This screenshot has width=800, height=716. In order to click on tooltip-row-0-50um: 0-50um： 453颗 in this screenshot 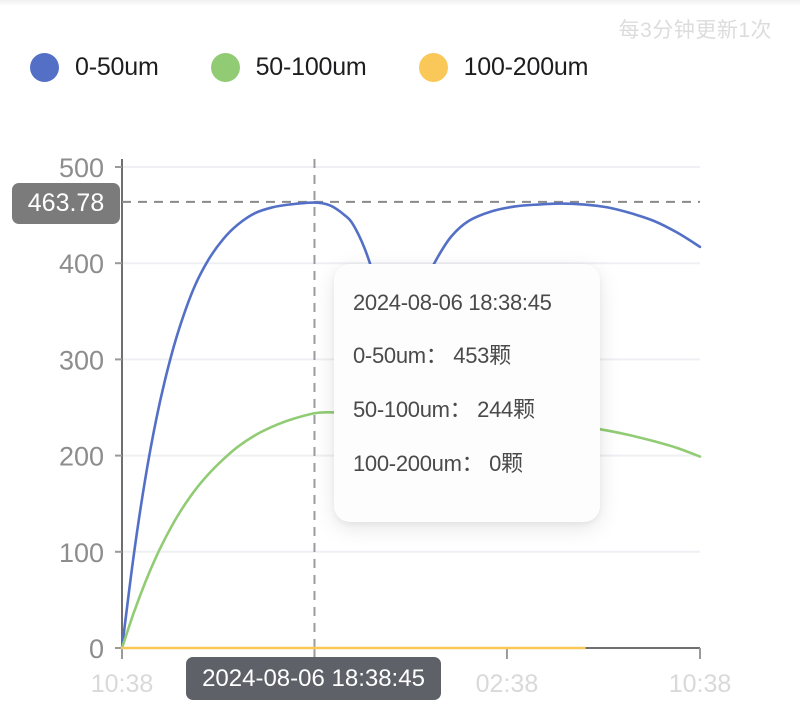, I will do `click(432, 355)`.